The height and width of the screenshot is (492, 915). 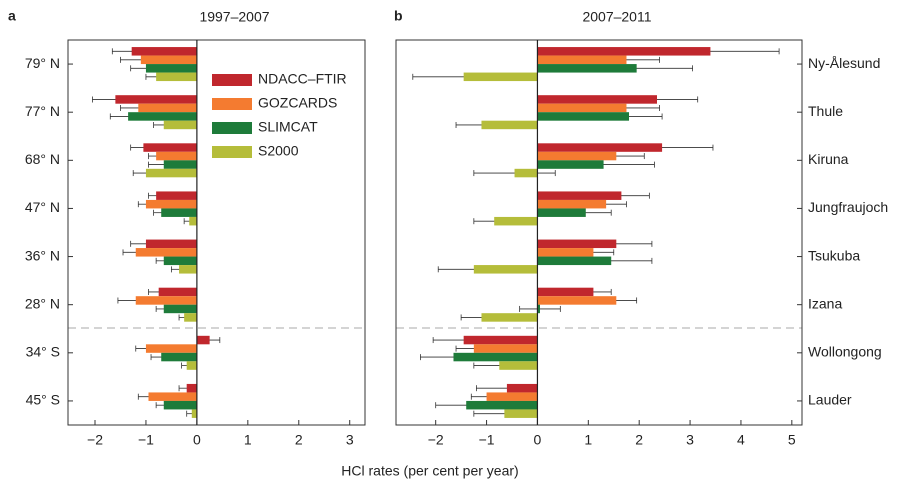 What do you see at coordinates (834, 255) in the screenshot?
I see `y-category-label: Tsukuba` at bounding box center [834, 255].